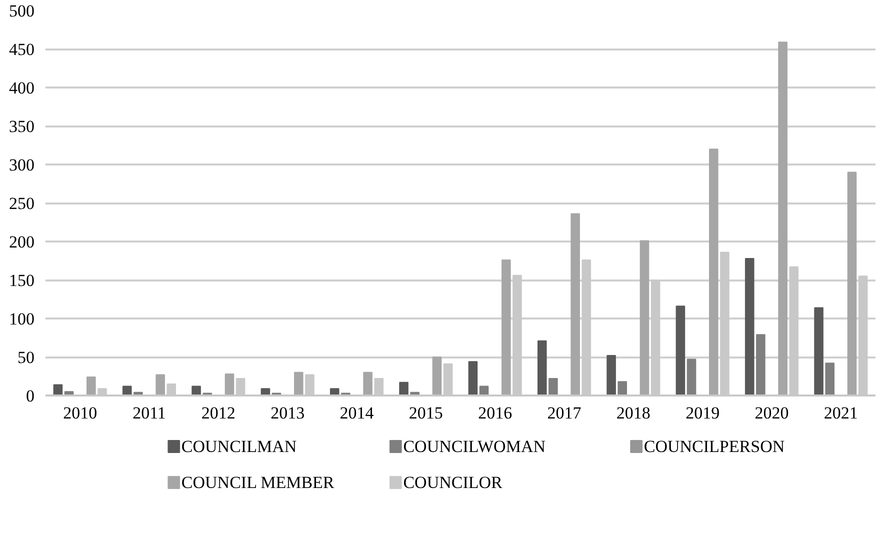 Image resolution: width=895 pixels, height=547 pixels. What do you see at coordinates (30, 396) in the screenshot?
I see `y-tick-label: 0` at bounding box center [30, 396].